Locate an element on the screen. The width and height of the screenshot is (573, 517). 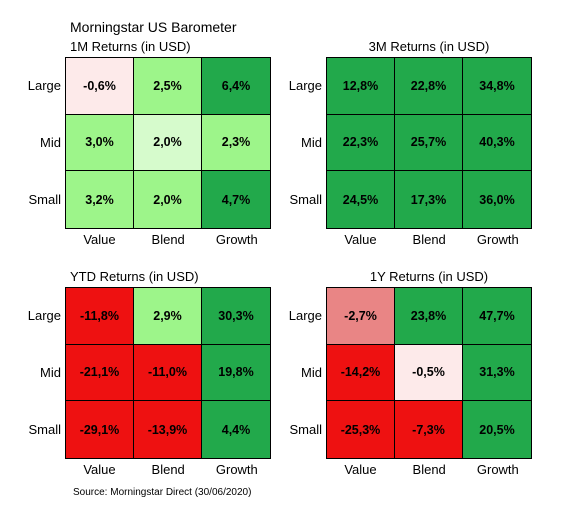
heatmap-cell: 47,7% is located at coordinates (497, 316).